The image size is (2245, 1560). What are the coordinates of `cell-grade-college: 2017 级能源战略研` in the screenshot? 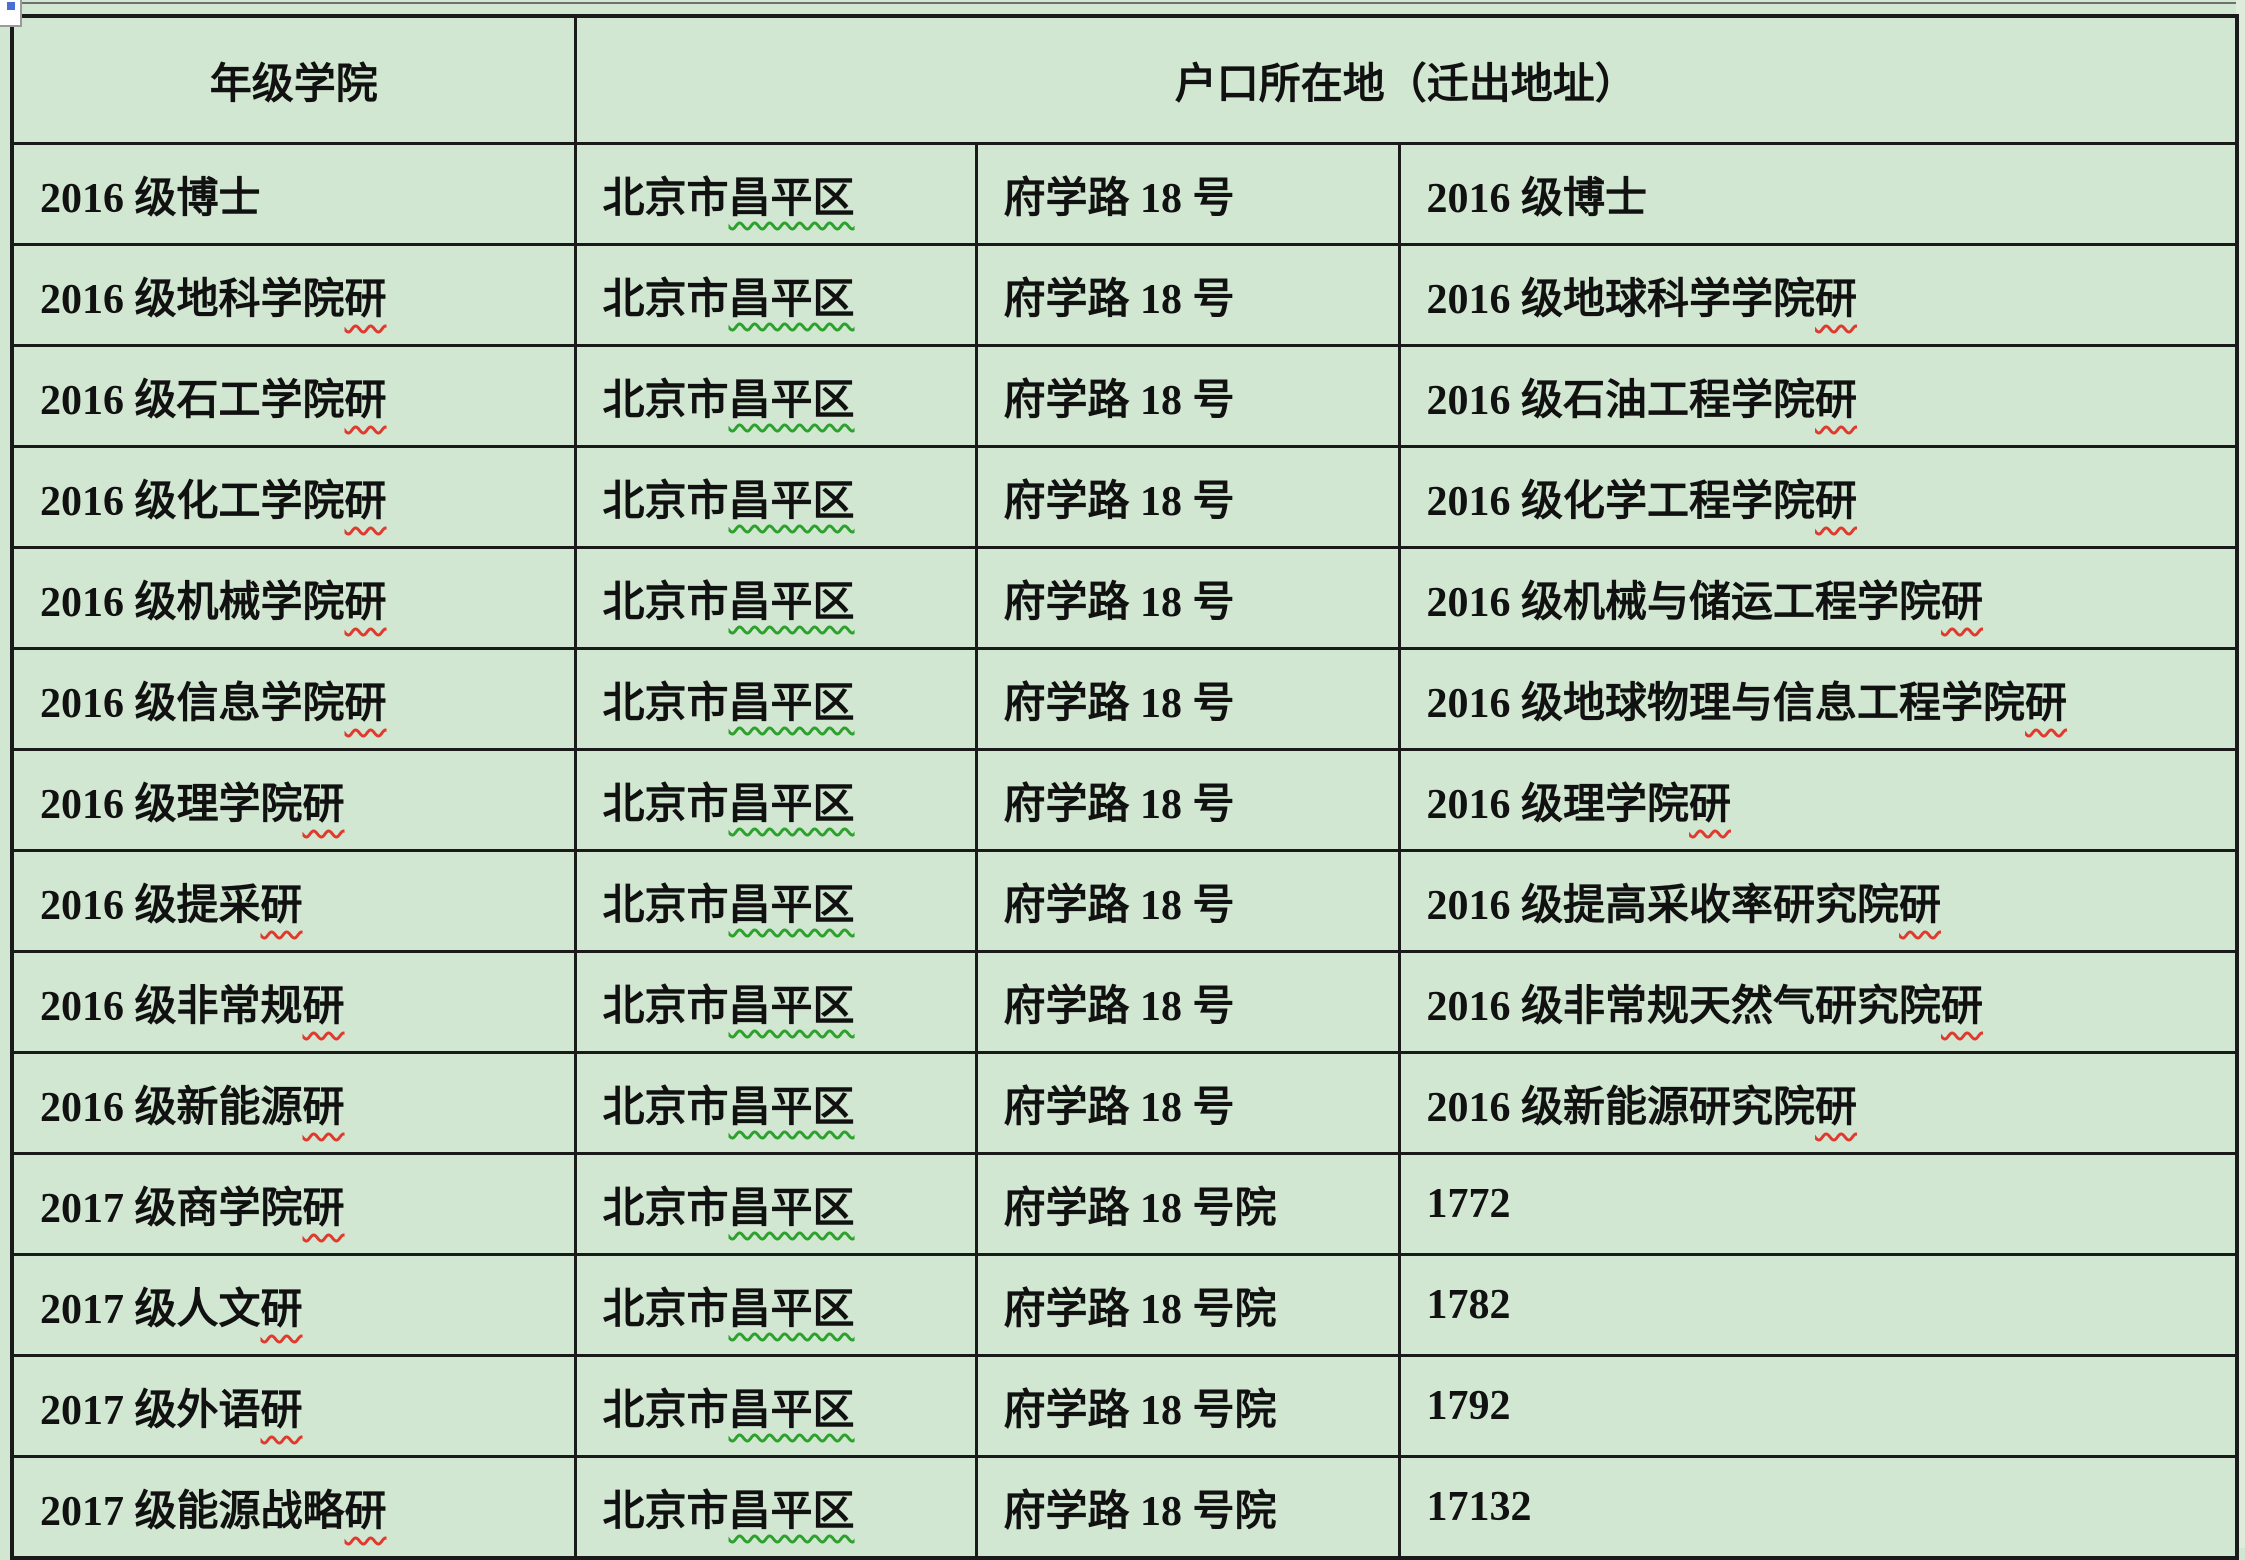 It's located at (293, 1507).